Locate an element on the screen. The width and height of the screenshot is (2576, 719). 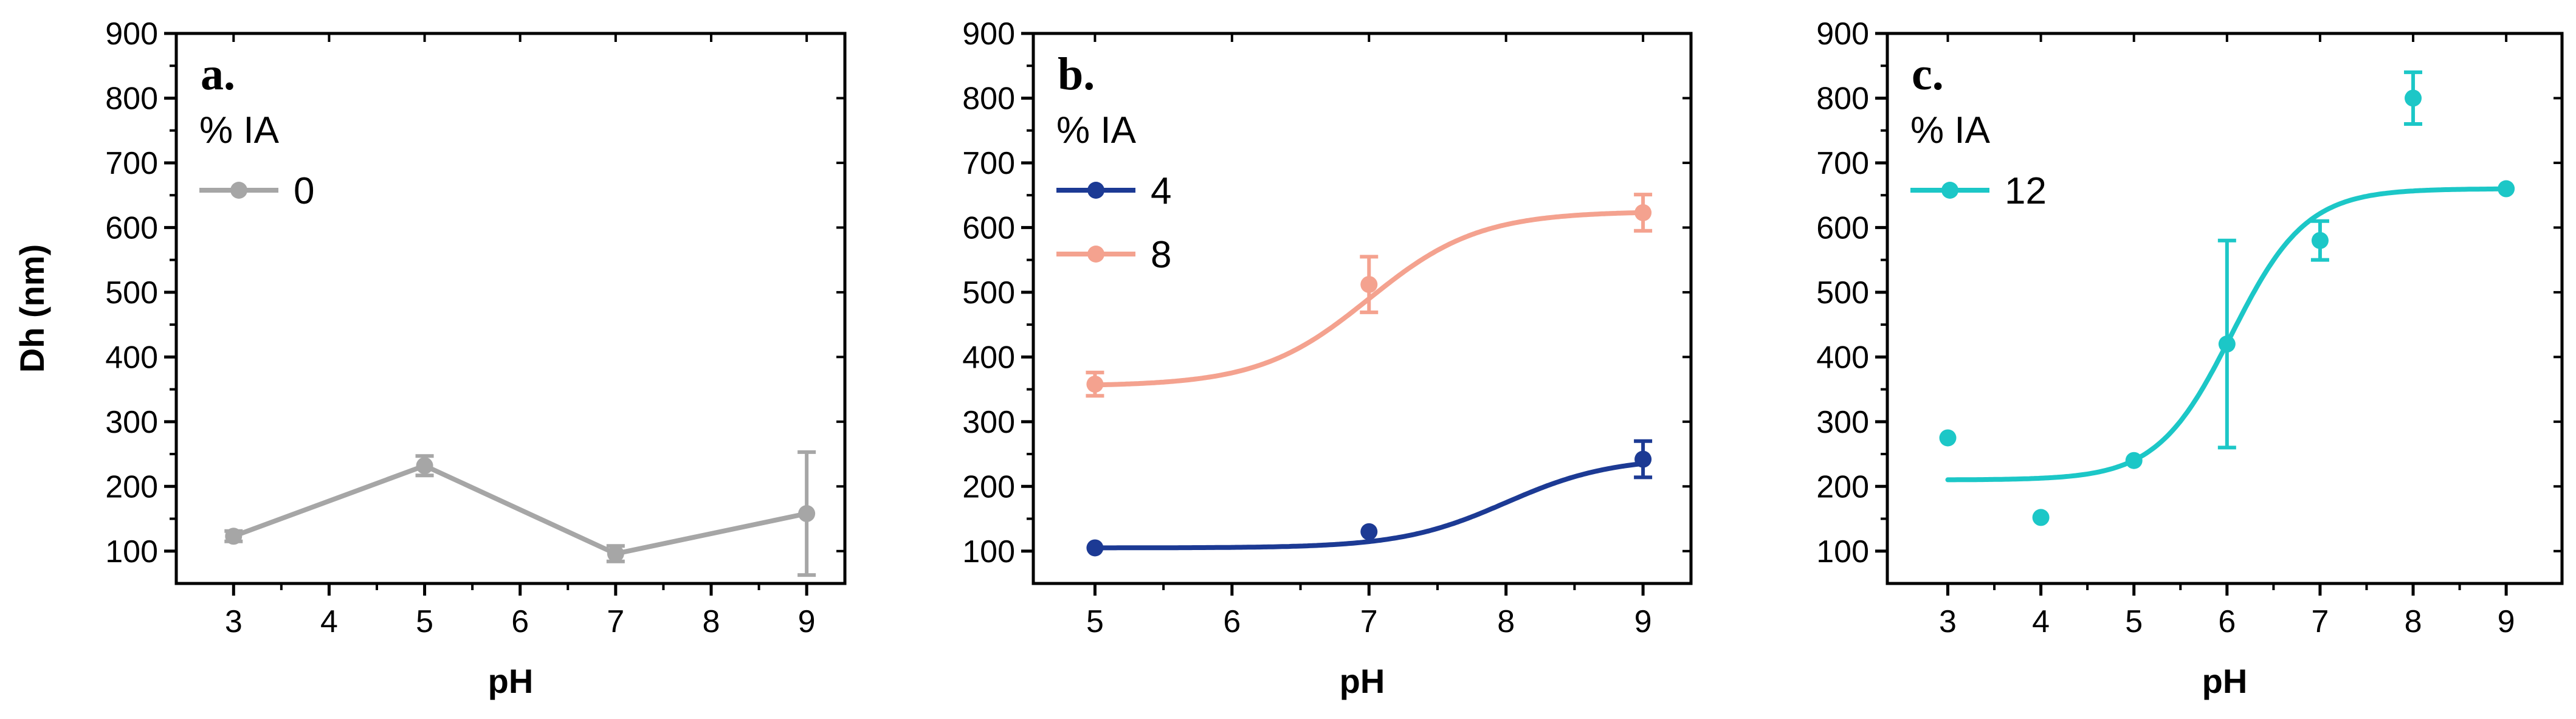
legend-label: 12 is located at coordinates (2026, 191).